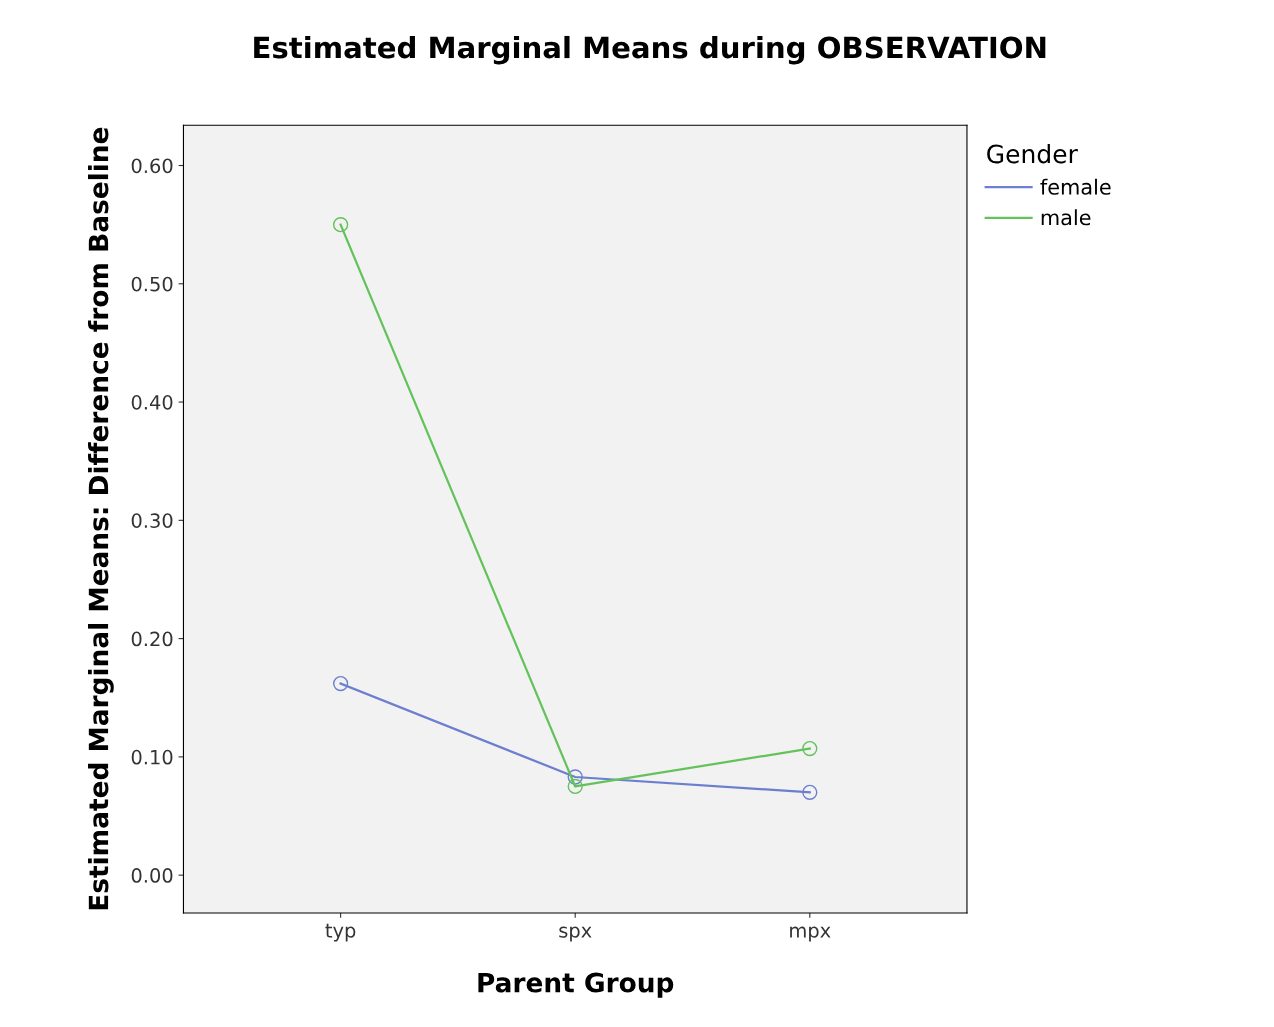 This screenshot has height=1027, width=1274. I want to click on y-tick-label: 0.10, so click(152, 757).